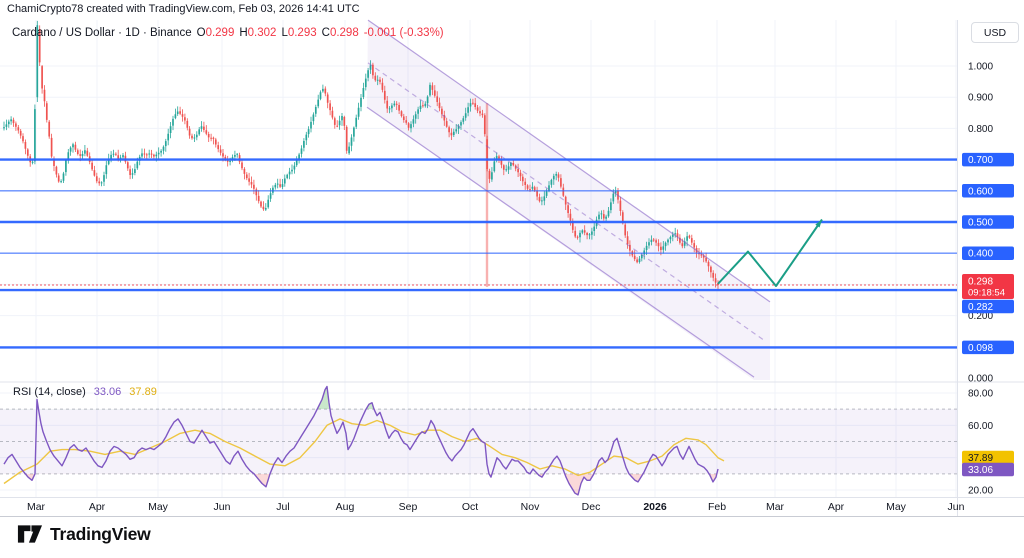 This screenshot has height=558, width=1024. I want to click on currency-toggle-button: USD, so click(995, 32).